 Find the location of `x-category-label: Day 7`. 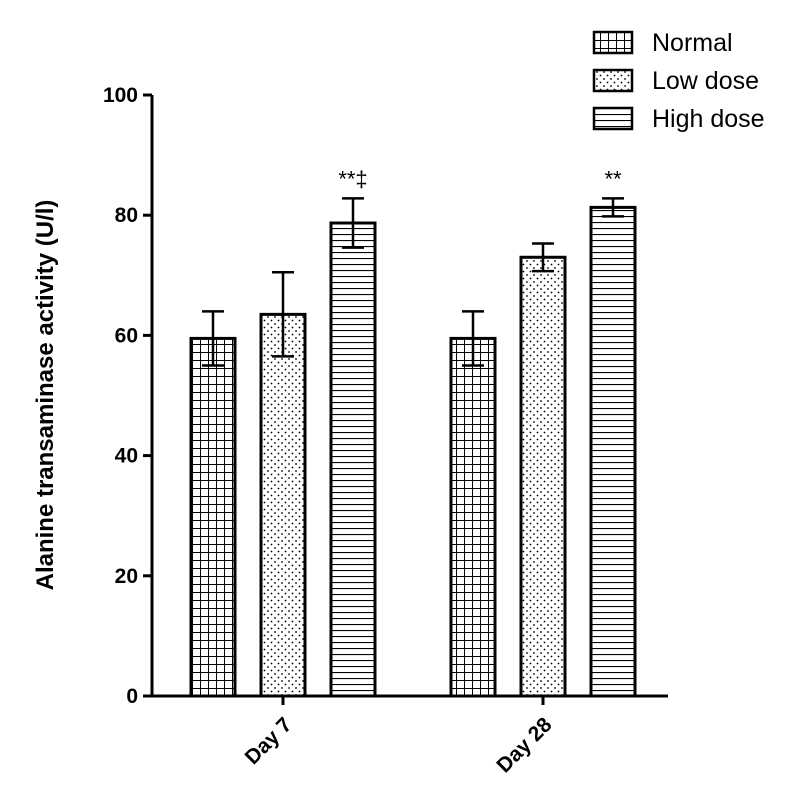

x-category-label: Day 7 is located at coordinates (269, 741).